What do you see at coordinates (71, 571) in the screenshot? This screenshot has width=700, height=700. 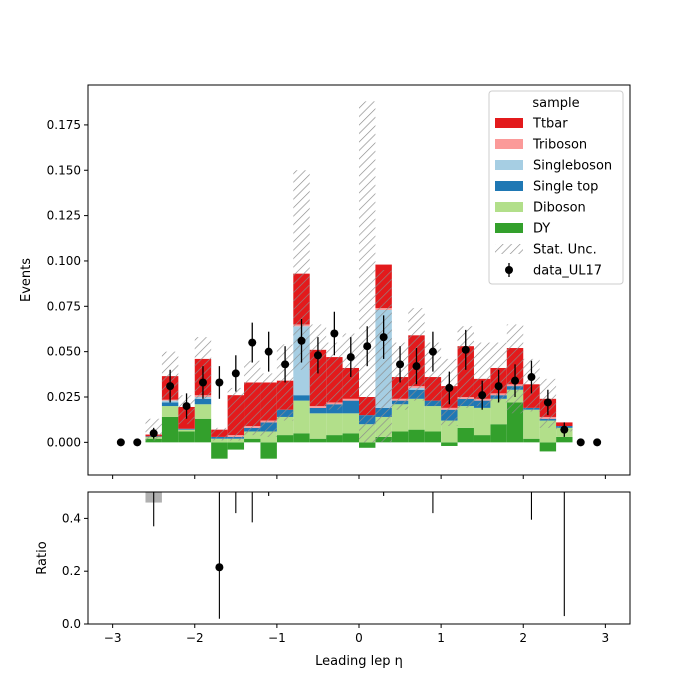 I see `ratio-y-tick-label: 0.2` at bounding box center [71, 571].